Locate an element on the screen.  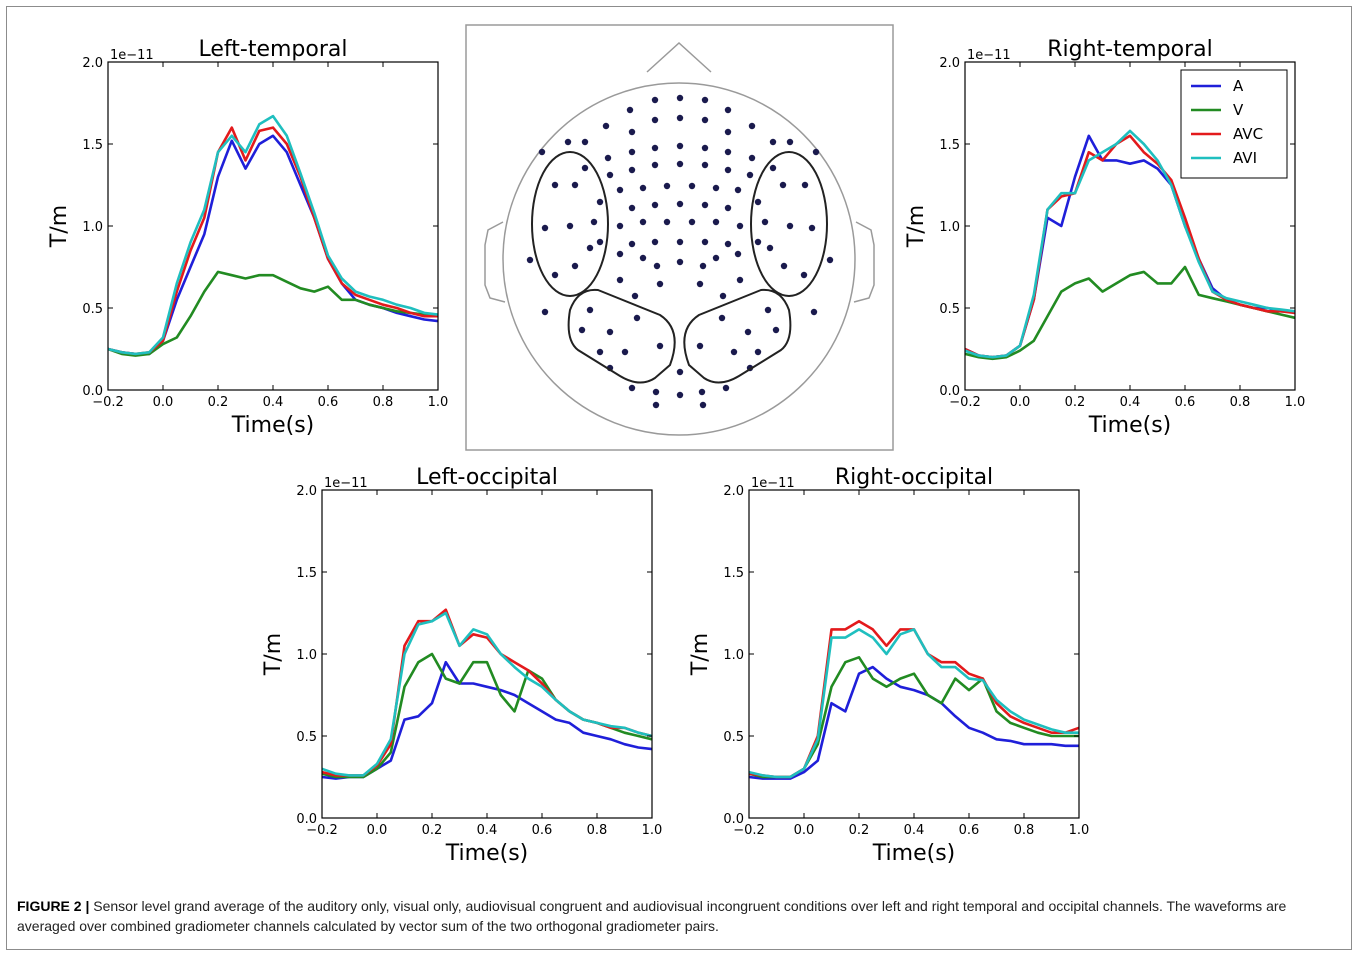
x-tick-label: 0.4 is located at coordinates (487, 830).